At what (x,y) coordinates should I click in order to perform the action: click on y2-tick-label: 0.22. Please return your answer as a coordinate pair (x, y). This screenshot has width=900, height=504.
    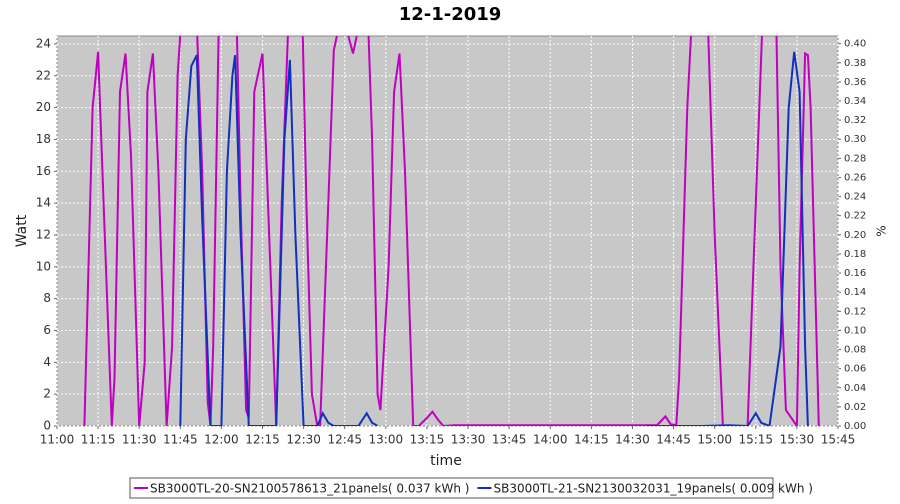
    Looking at the image, I should click on (855, 216).